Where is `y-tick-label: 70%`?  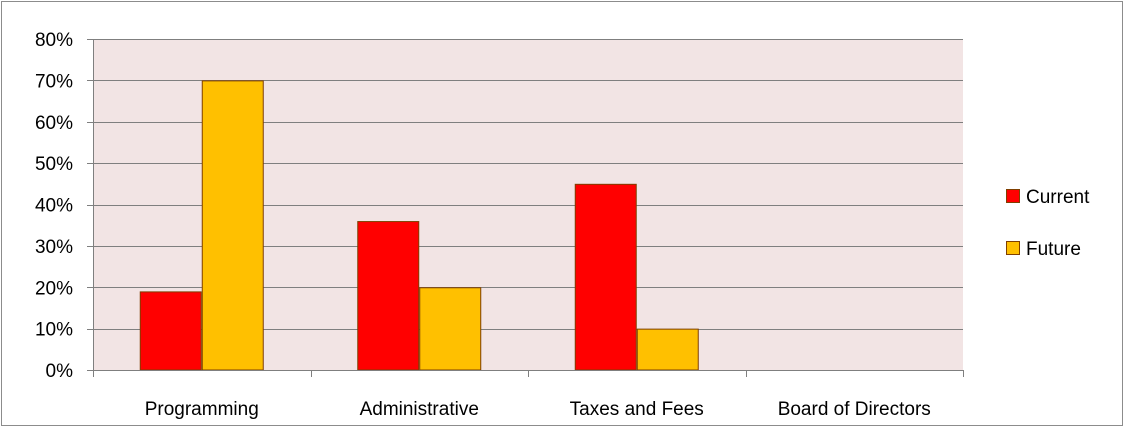 y-tick-label: 70% is located at coordinates (54, 81).